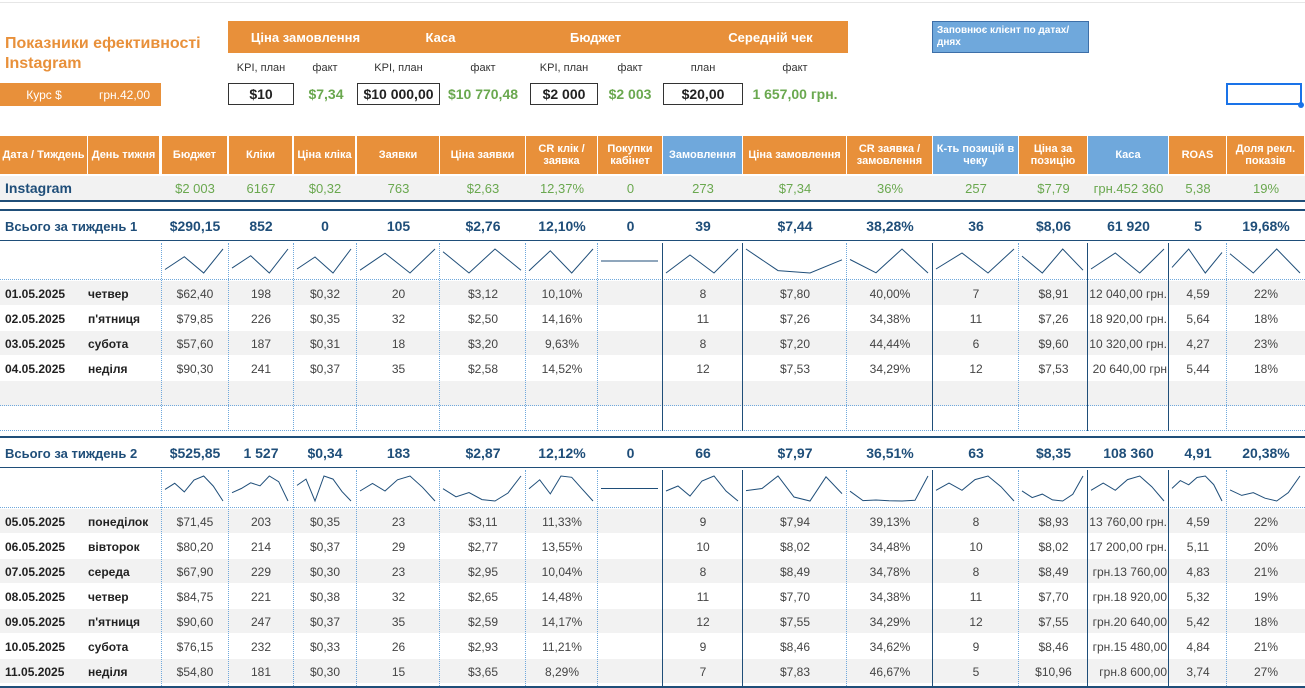  What do you see at coordinates (398, 155) in the screenshot?
I see `column-header: Заявки` at bounding box center [398, 155].